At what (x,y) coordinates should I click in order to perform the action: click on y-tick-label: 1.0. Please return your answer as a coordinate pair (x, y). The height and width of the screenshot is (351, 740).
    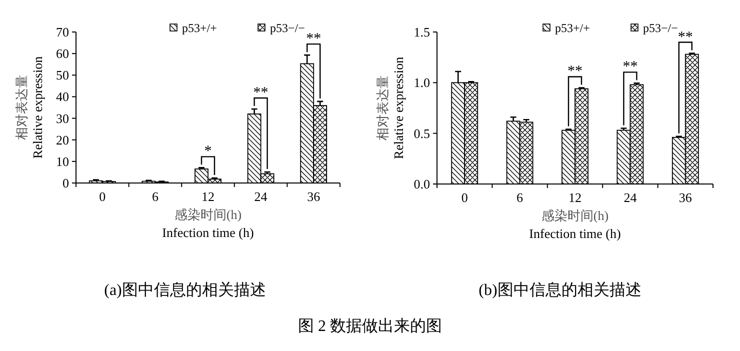
    Looking at the image, I should click on (422, 82).